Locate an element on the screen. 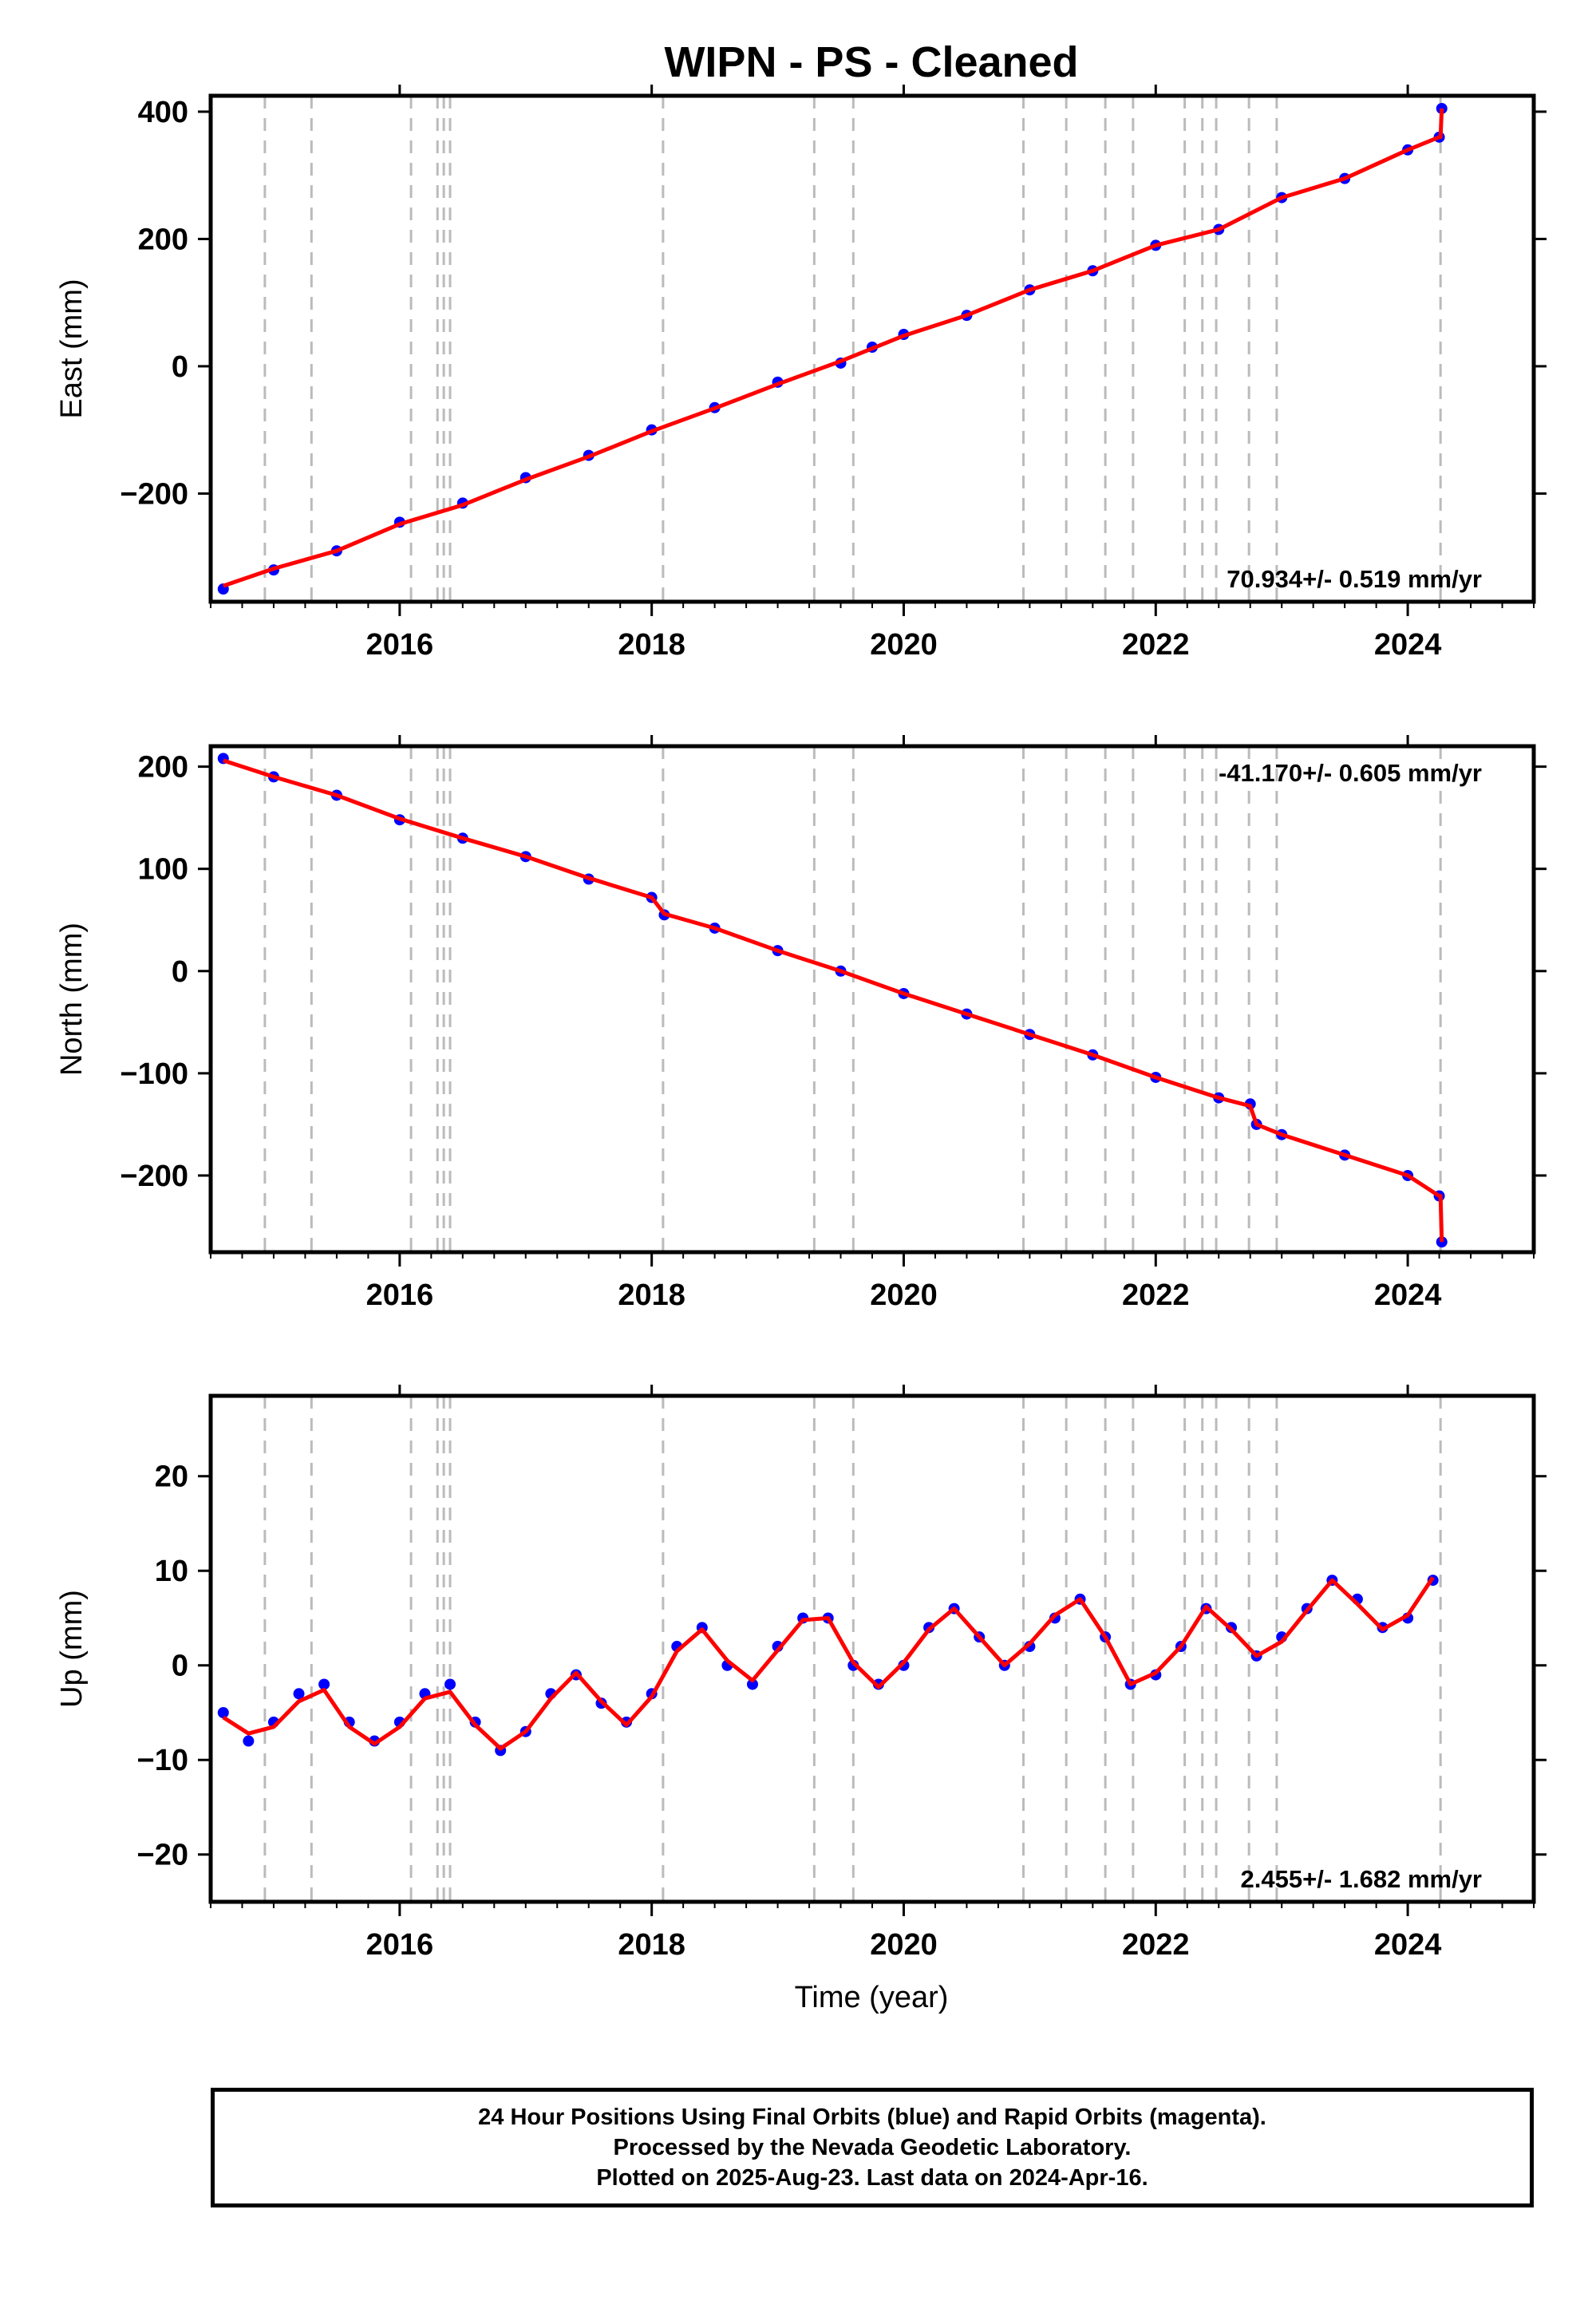 The height and width of the screenshot is (2316, 1596). east-x-tick-label: 2020 is located at coordinates (904, 645).